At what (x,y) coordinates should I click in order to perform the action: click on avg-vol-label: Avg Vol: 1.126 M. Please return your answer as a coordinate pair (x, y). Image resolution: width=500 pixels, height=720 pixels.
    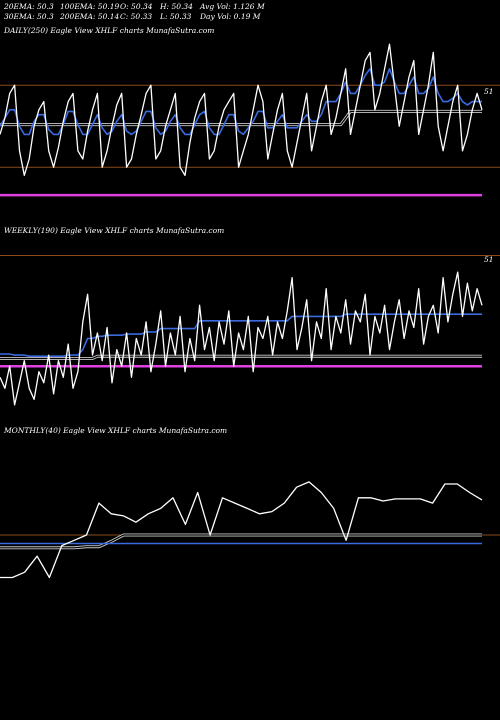
    Looking at the image, I should click on (232, 6).